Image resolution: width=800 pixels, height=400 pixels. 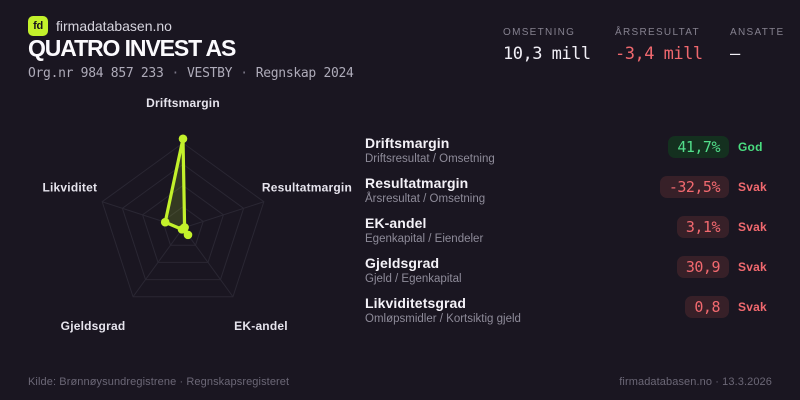 I want to click on report-year: Regnskap 2024, so click(x=304, y=73).